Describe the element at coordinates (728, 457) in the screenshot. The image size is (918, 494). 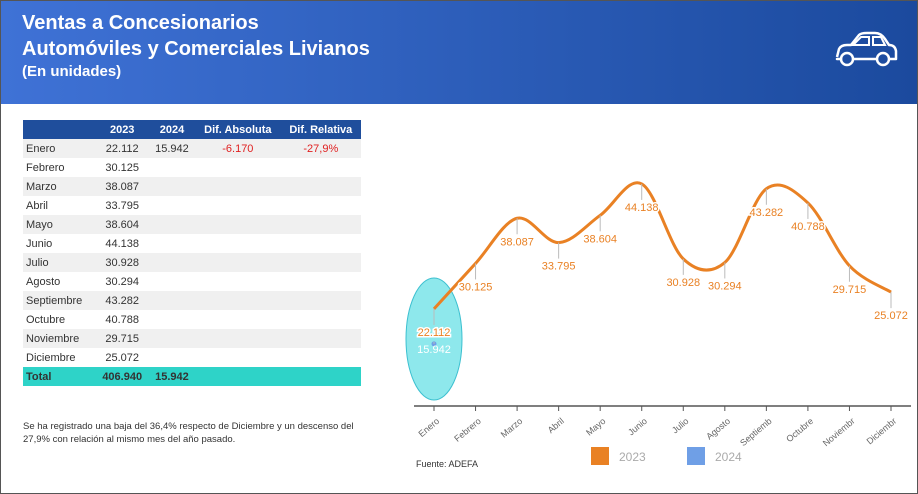
I see `legend-label: 2024` at that location.